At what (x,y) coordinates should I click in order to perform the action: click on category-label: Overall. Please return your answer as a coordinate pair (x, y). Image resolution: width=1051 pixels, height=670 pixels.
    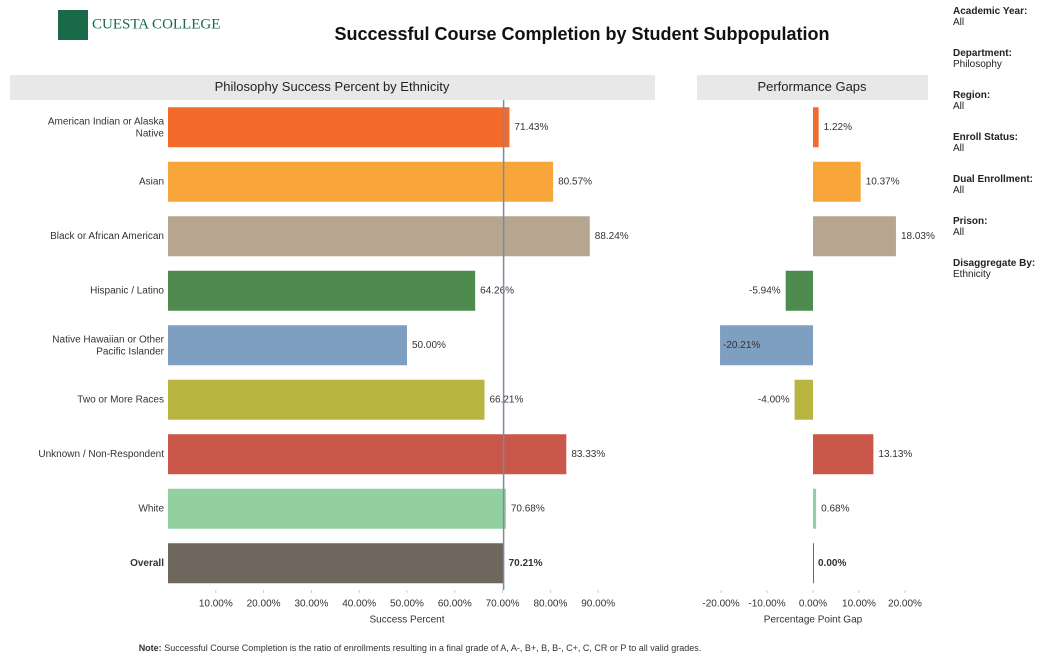
    Looking at the image, I should click on (147, 563).